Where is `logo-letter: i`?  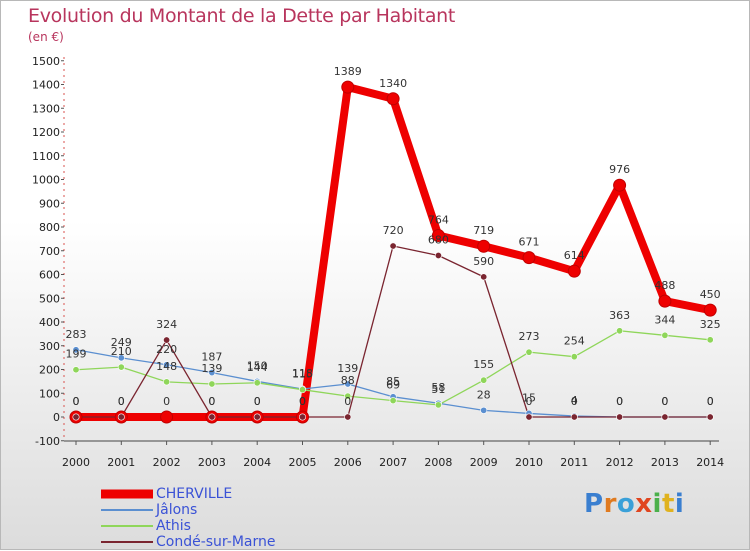 logo-letter: i is located at coordinates (657, 504).